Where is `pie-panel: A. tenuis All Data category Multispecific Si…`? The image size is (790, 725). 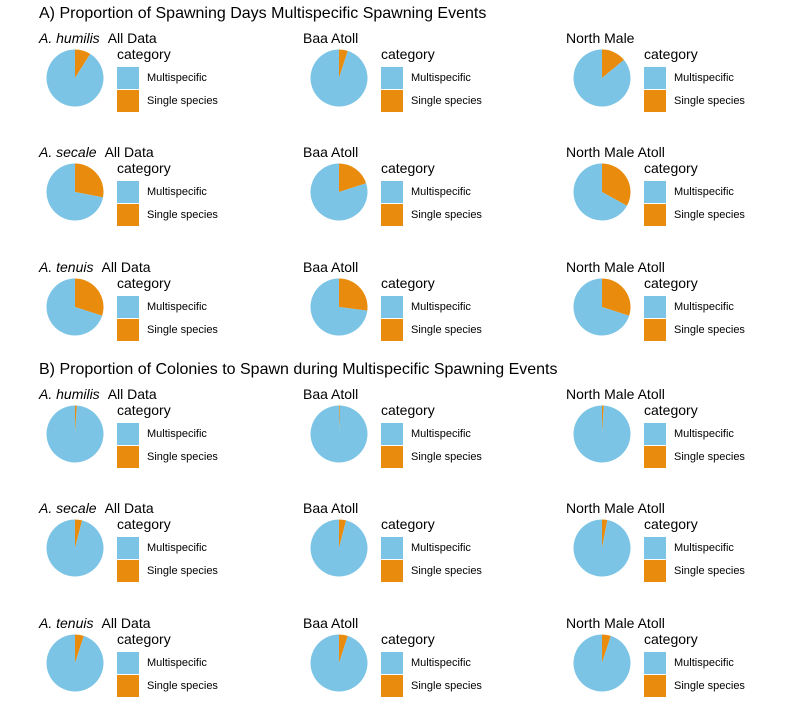 pie-panel: A. tenuis All Data category Multispecific Si… is located at coordinates (154, 670).